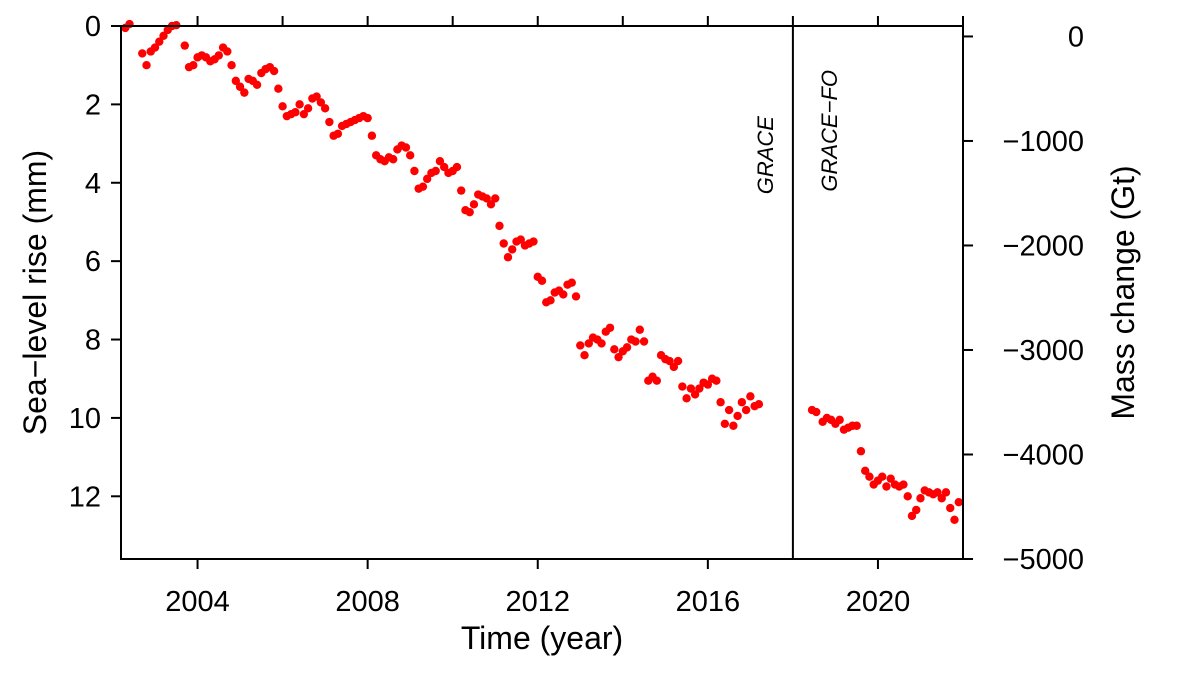 The width and height of the screenshot is (1200, 689). What do you see at coordinates (1043, 455) in the screenshot?
I see `y-right-tick-label: −4000` at bounding box center [1043, 455].